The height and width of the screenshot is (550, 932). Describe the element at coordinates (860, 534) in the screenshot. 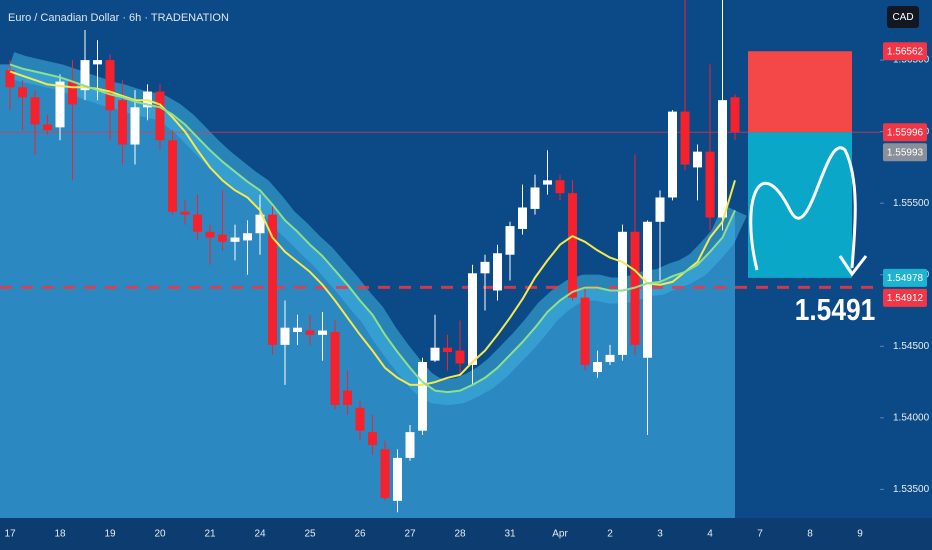

I see `x-tick-label: 9` at that location.